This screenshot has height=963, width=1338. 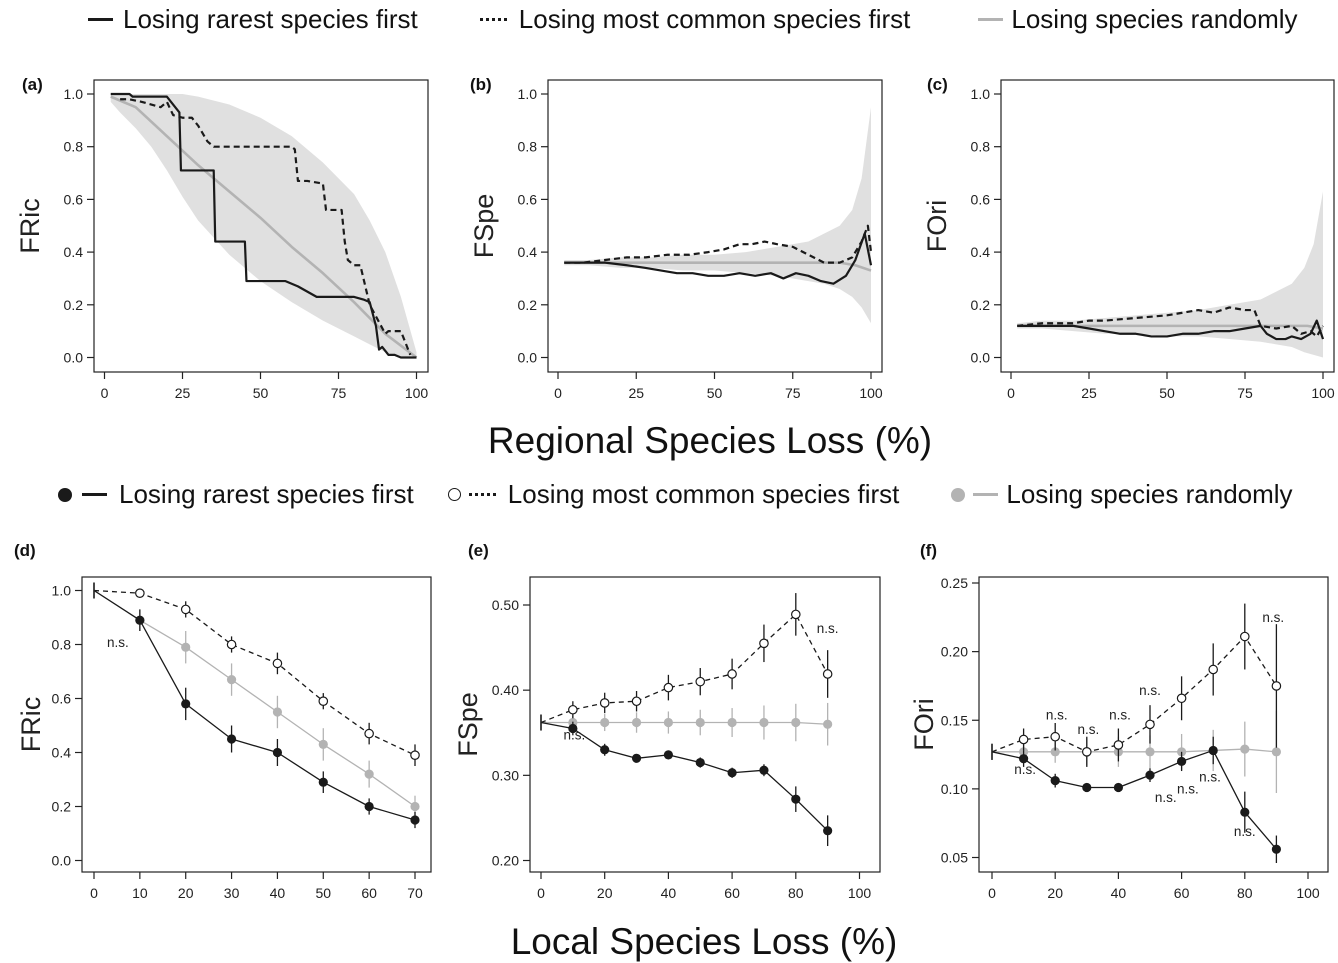 What do you see at coordinates (369, 893) in the screenshot?
I see `x-tick-label: 60` at bounding box center [369, 893].